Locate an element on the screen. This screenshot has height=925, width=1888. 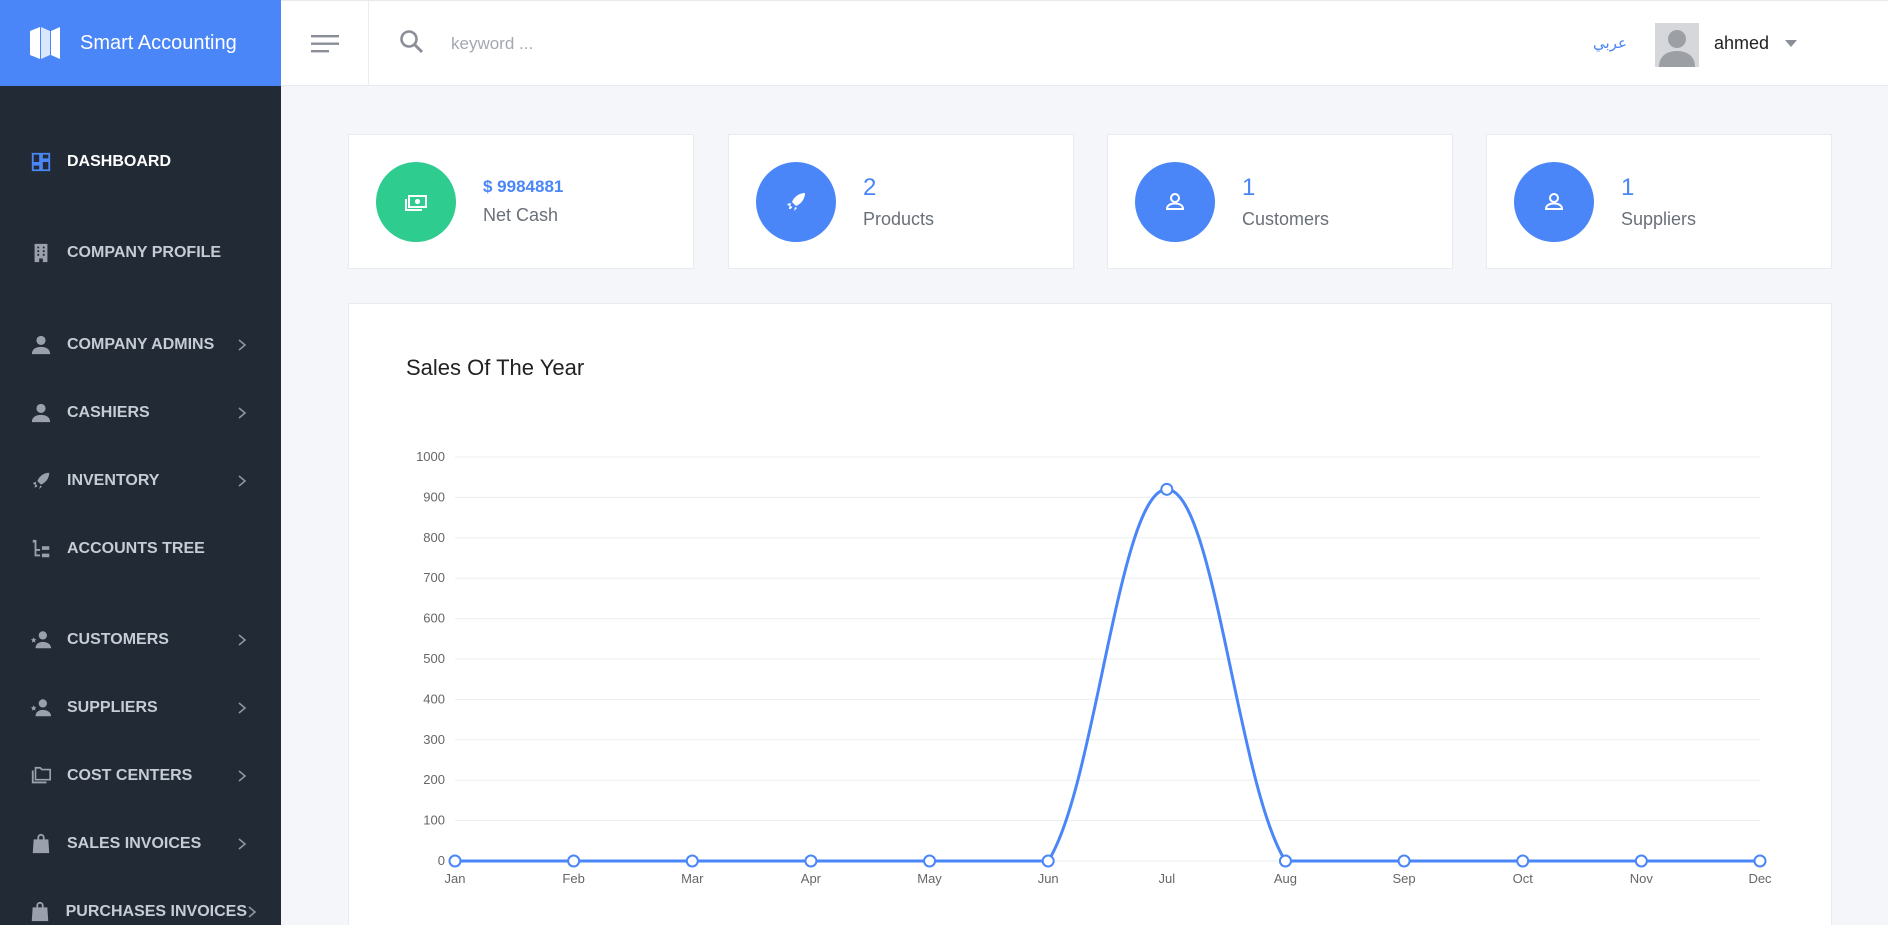
sidebar-item-label: SUPPLIERS is located at coordinates (112, 707).